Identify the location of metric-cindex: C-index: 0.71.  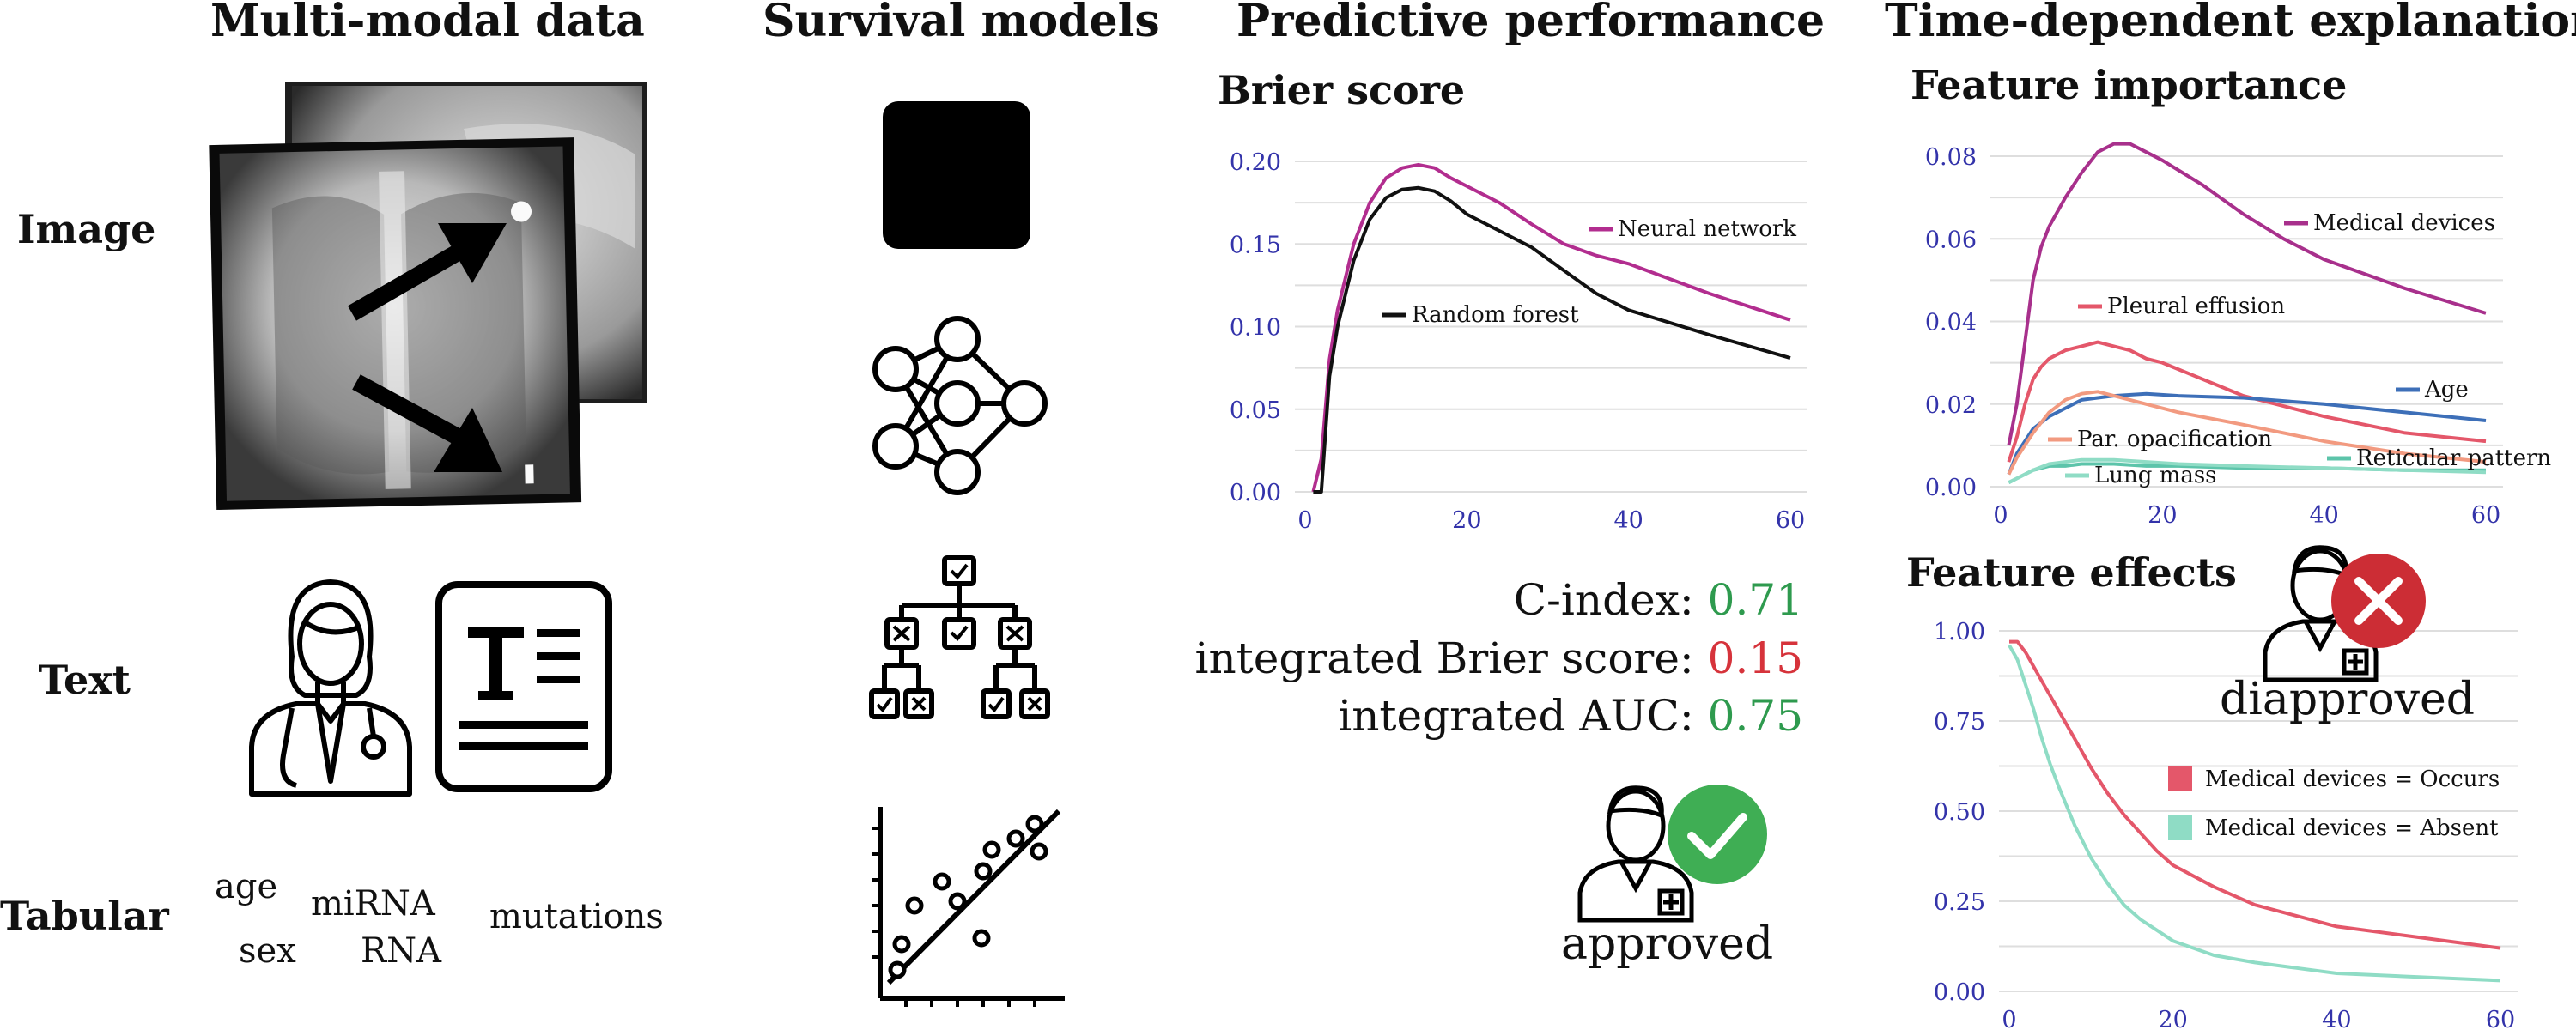
(1519, 600).